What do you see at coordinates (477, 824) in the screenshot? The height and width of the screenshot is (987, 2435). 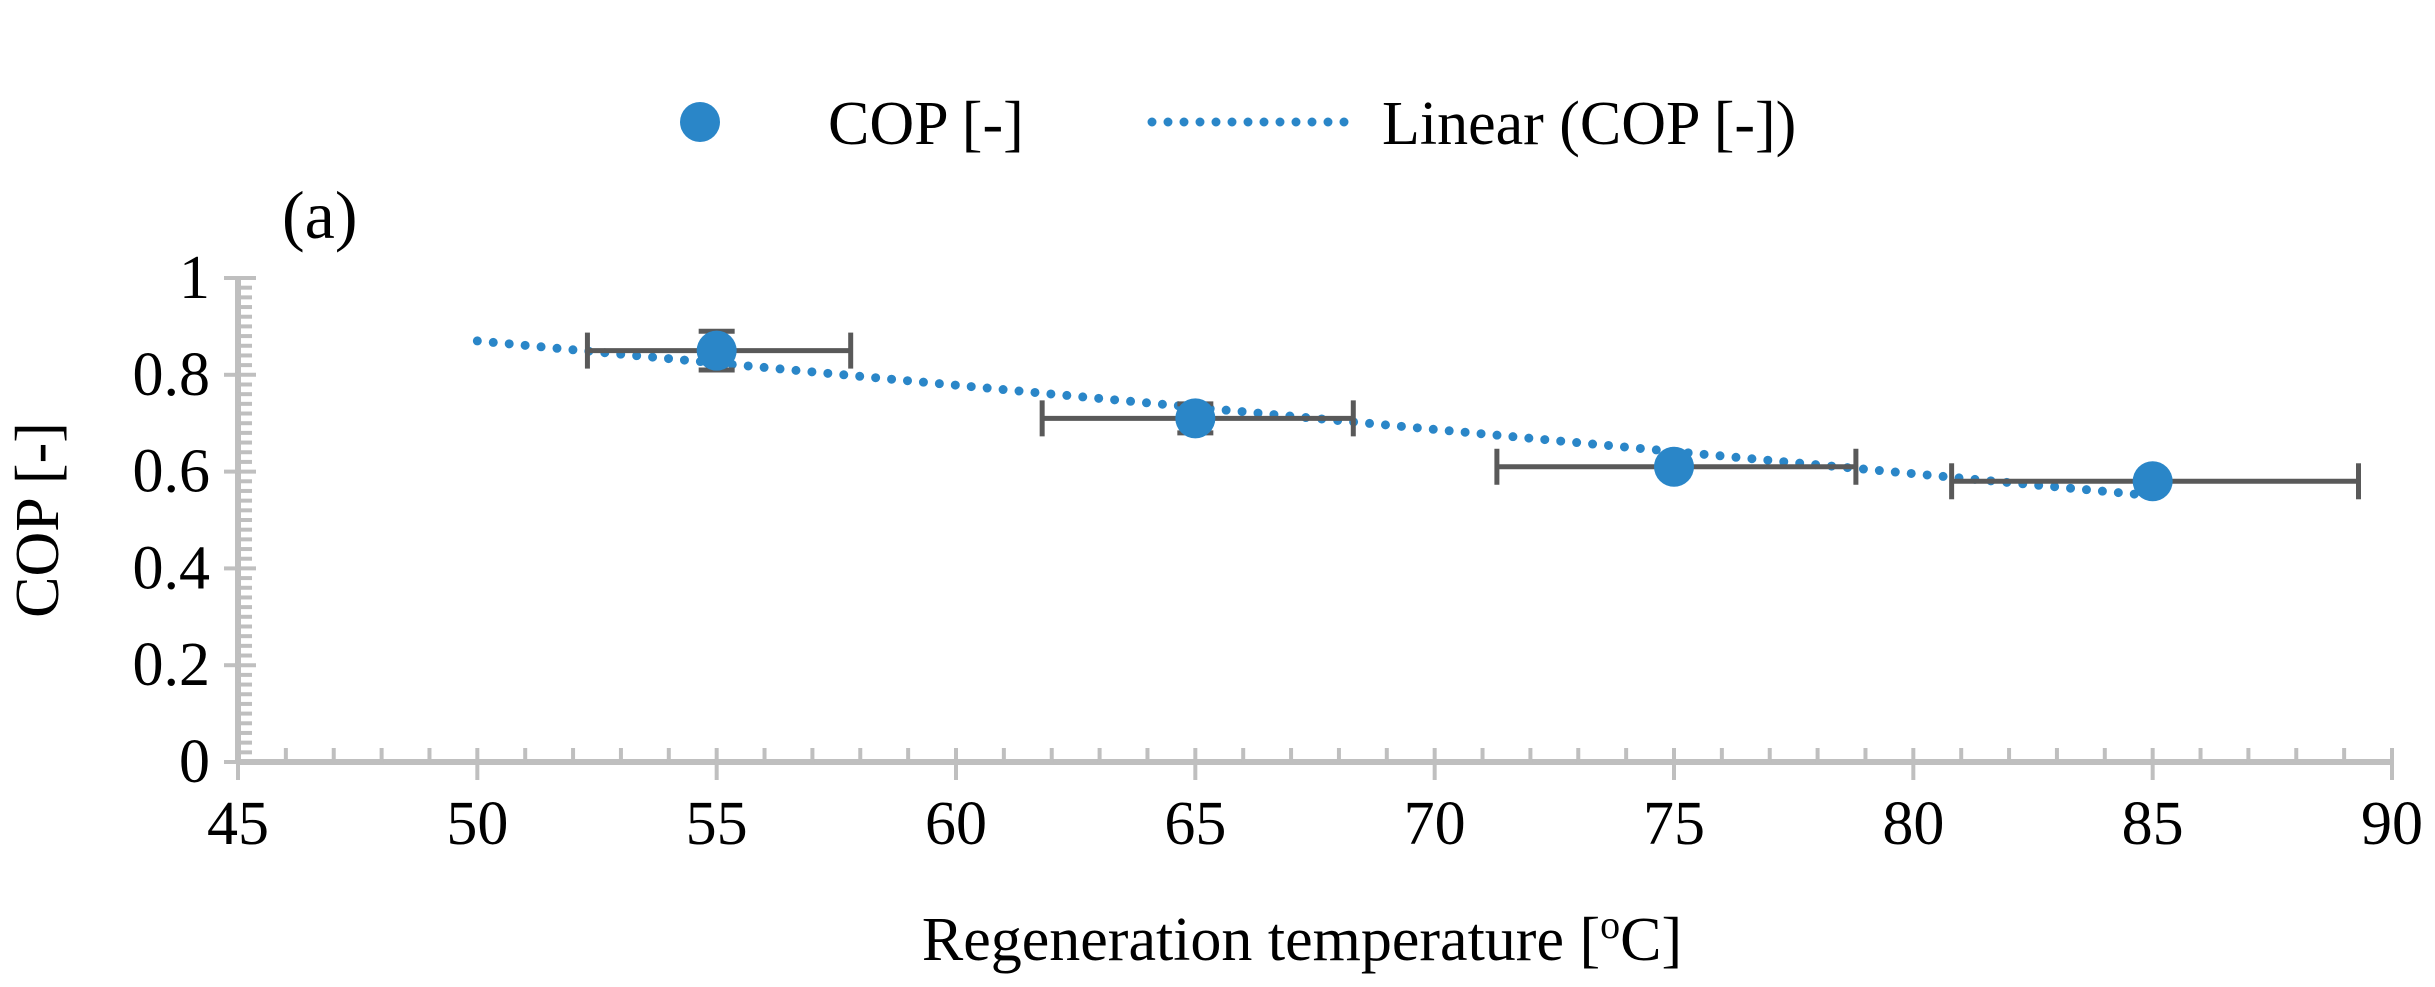 I see `x-tick-label: 50` at bounding box center [477, 824].